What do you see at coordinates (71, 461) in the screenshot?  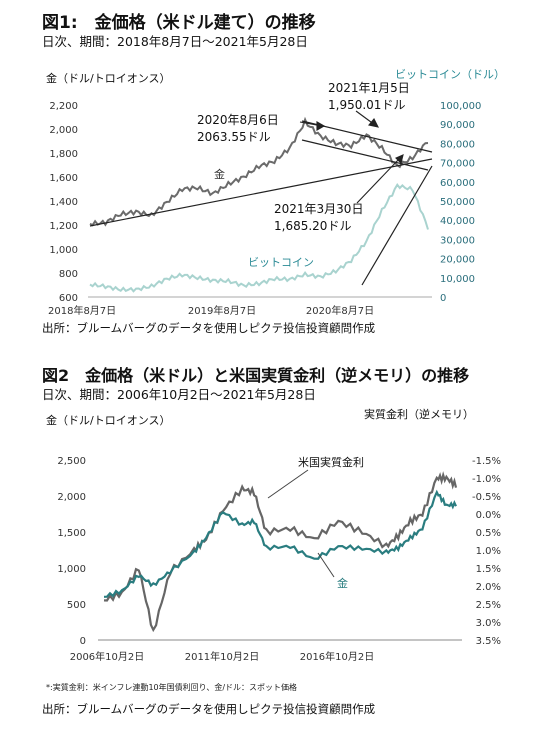 I see `fig2-left-tick-label: 2,500` at bounding box center [71, 461].